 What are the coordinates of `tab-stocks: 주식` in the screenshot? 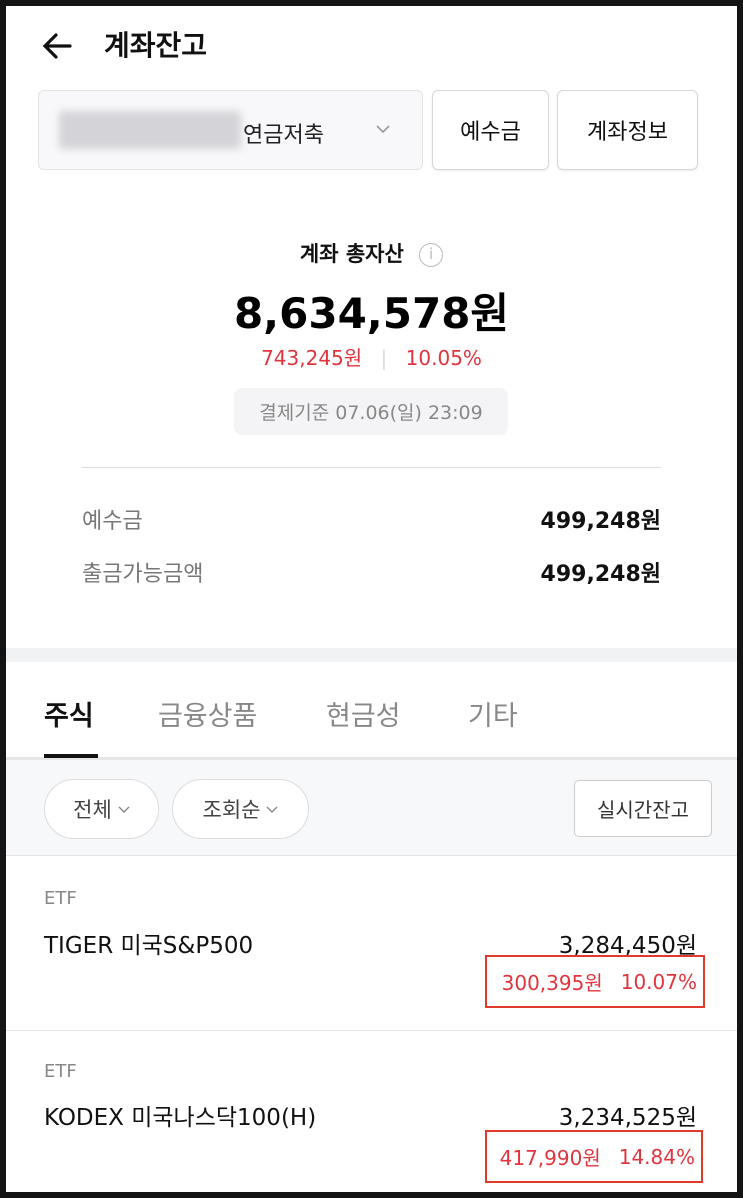 It's located at (69, 716).